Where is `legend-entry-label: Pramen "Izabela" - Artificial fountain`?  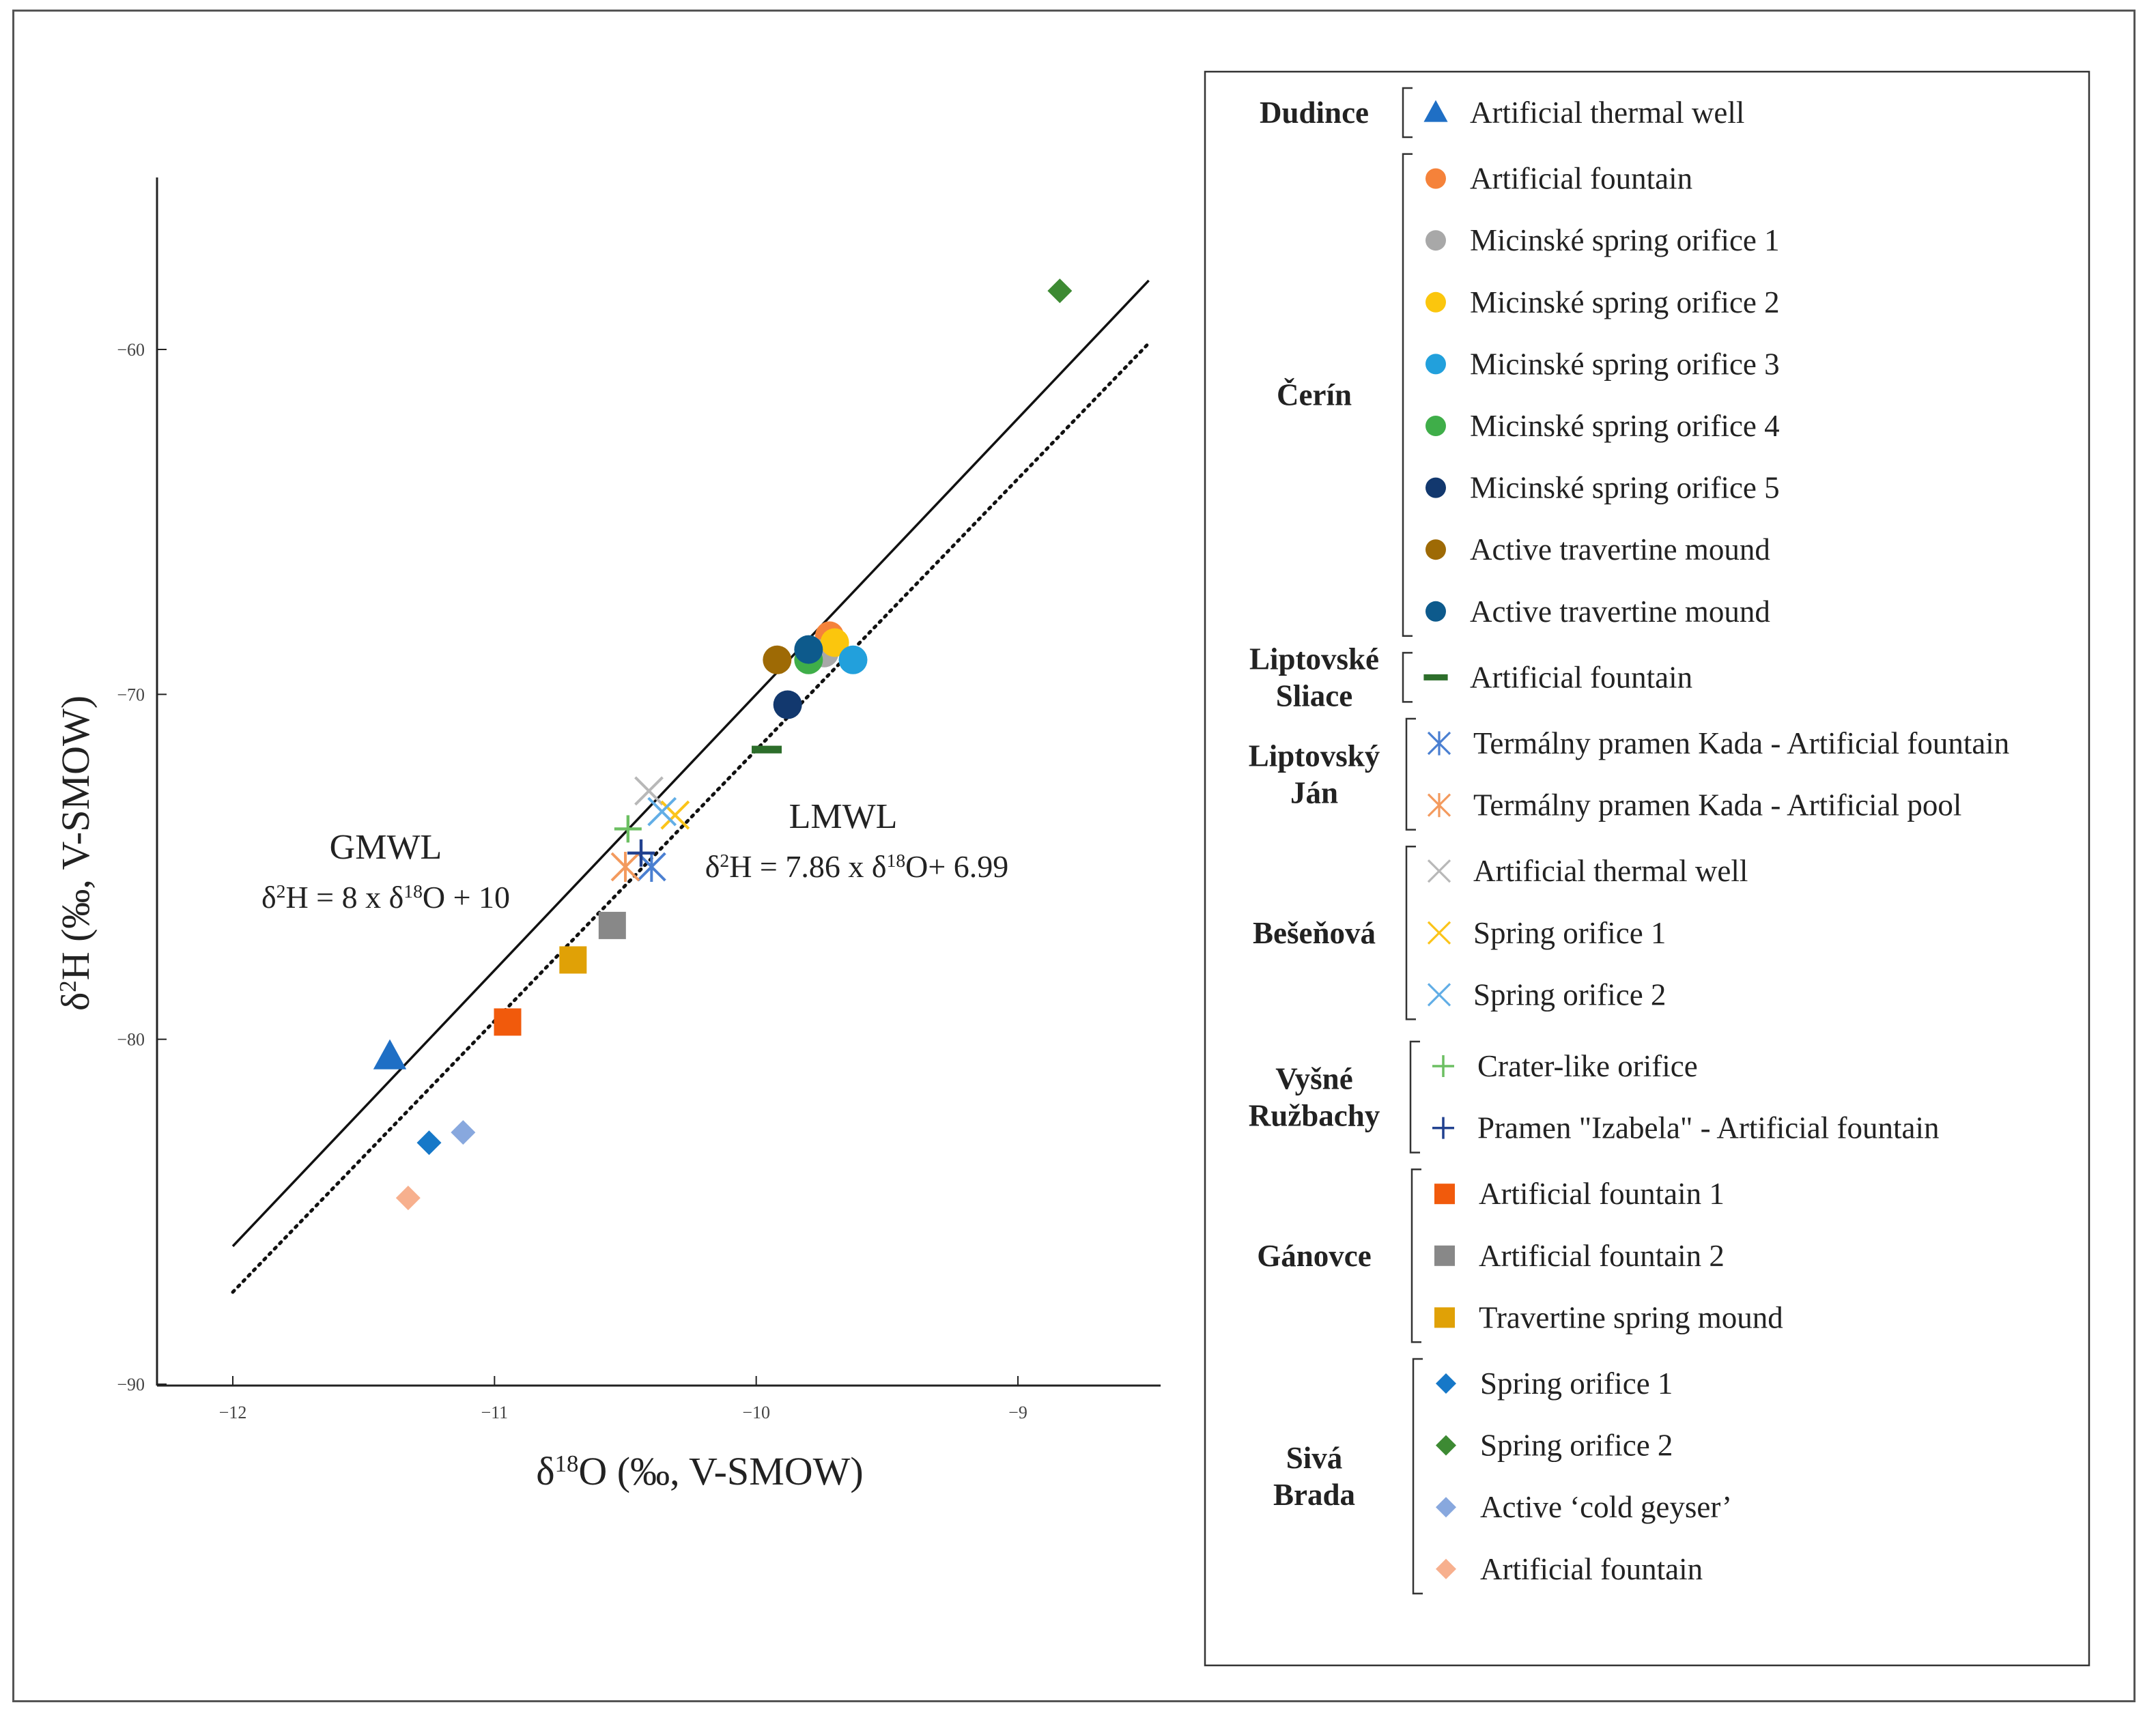
legend-entry-label: Pramen "Izabela" - Artificial fountain is located at coordinates (1708, 1128).